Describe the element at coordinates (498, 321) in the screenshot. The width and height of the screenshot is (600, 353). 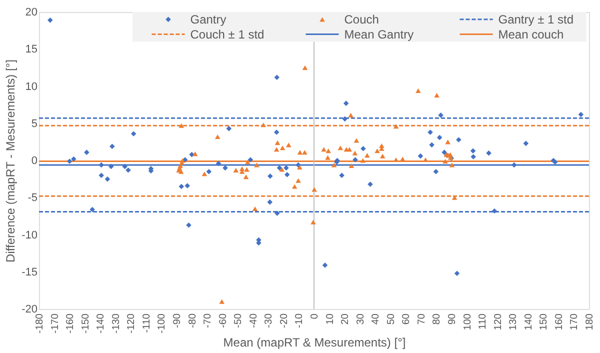
I see `x-tick-label: 120` at that location.